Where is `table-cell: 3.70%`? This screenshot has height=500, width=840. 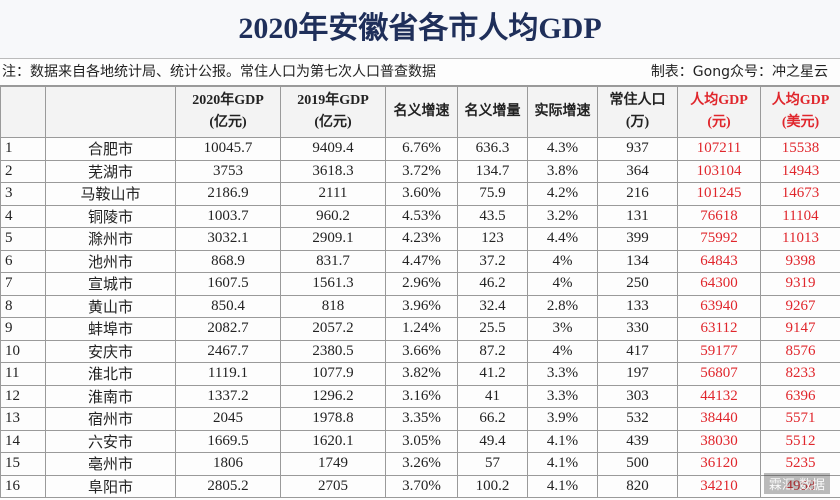 table-cell: 3.70% is located at coordinates (421, 486).